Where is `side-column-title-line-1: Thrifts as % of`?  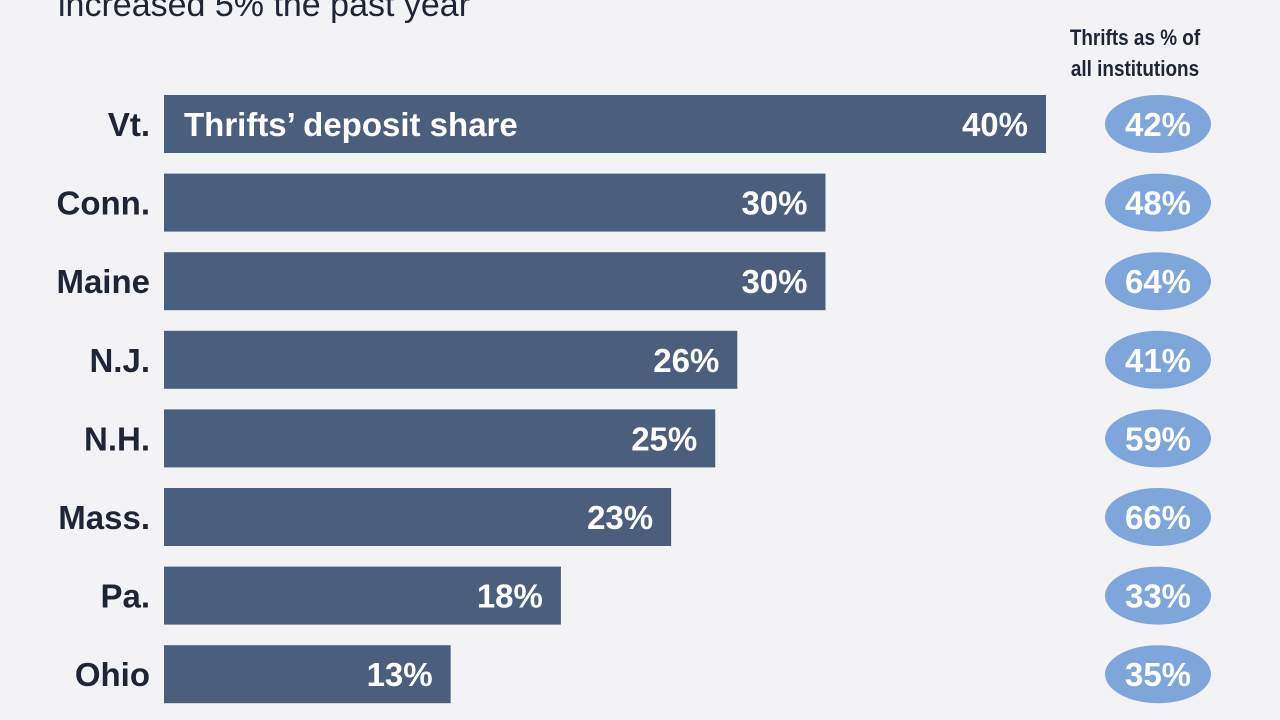
side-column-title-line-1: Thrifts as % of is located at coordinates (1135, 37).